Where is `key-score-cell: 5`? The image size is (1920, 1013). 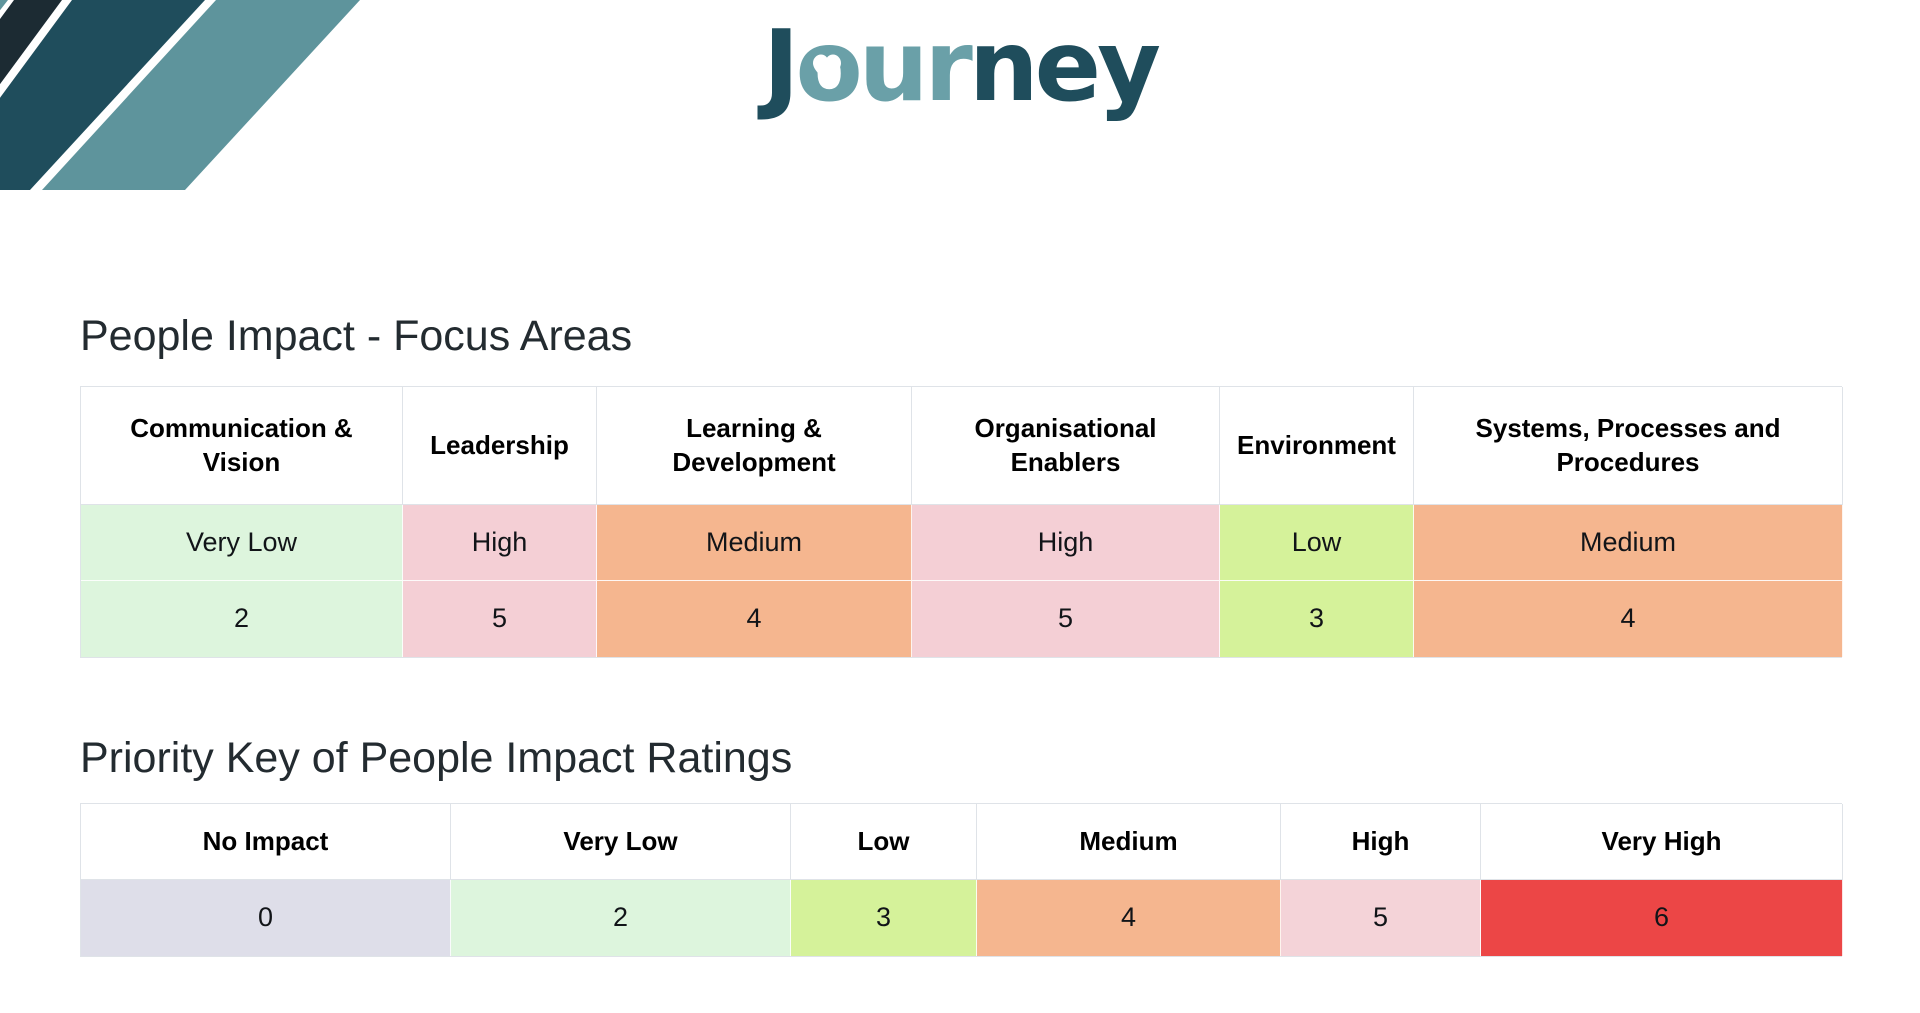
key-score-cell: 5 is located at coordinates (1381, 918).